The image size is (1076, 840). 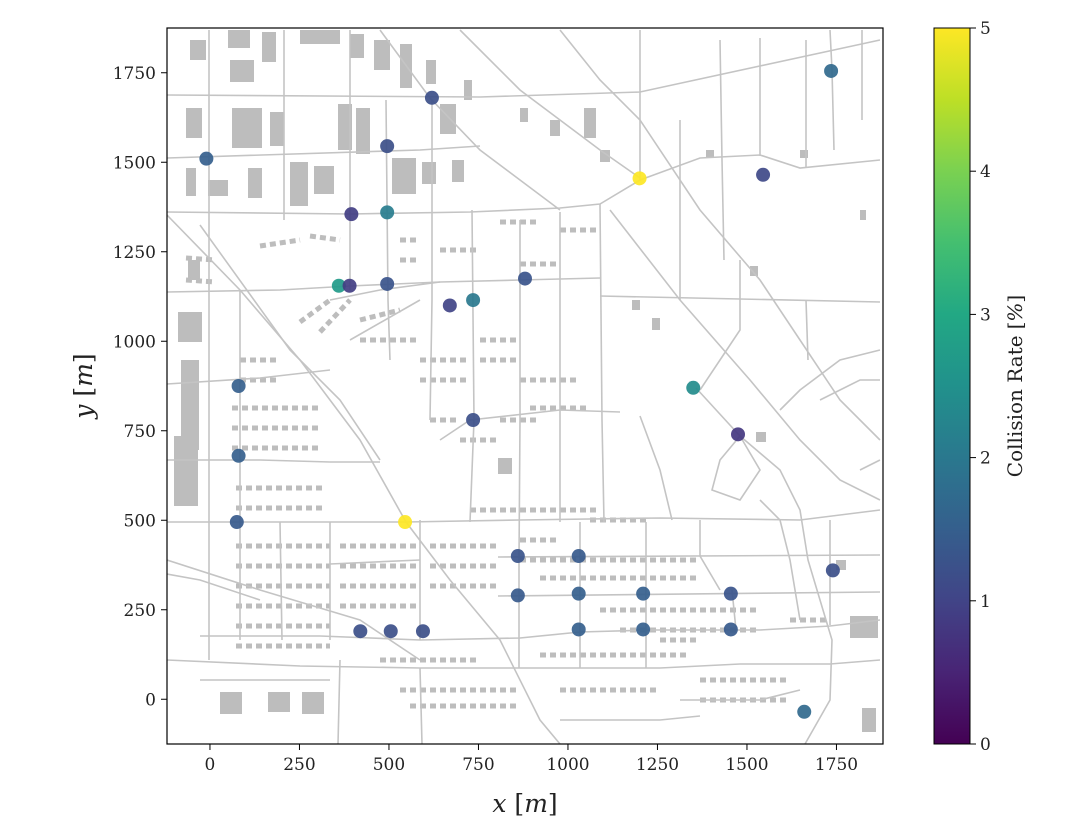 What do you see at coordinates (985, 745) in the screenshot?
I see `colorbar-tick-label: 0` at bounding box center [985, 745].